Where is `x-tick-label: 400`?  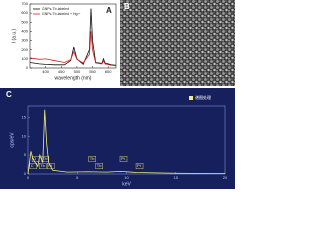 x-tick-label: 400 is located at coordinates (45, 71).